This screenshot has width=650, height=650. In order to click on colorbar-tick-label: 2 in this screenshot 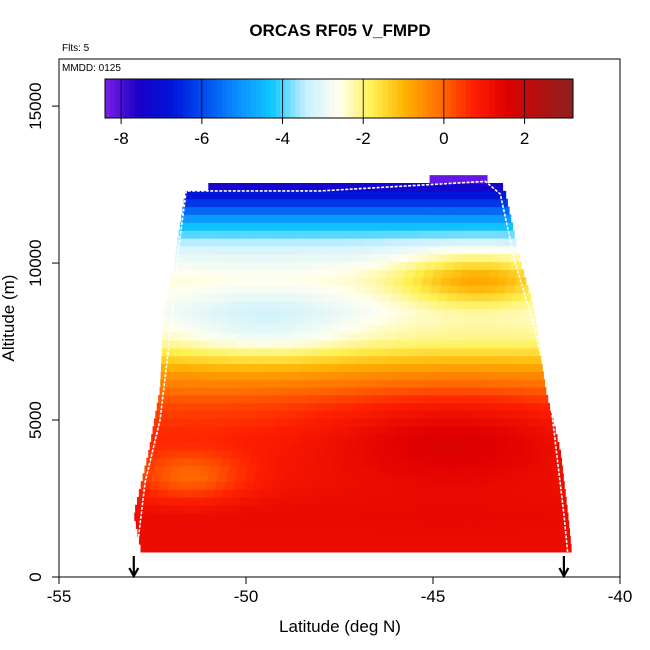, I will do `click(524, 138)`.